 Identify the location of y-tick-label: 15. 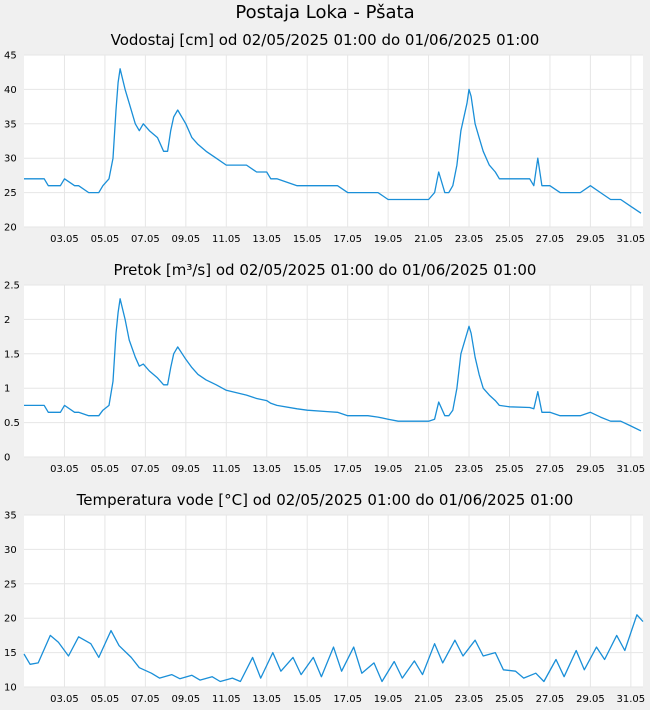
(10, 653).